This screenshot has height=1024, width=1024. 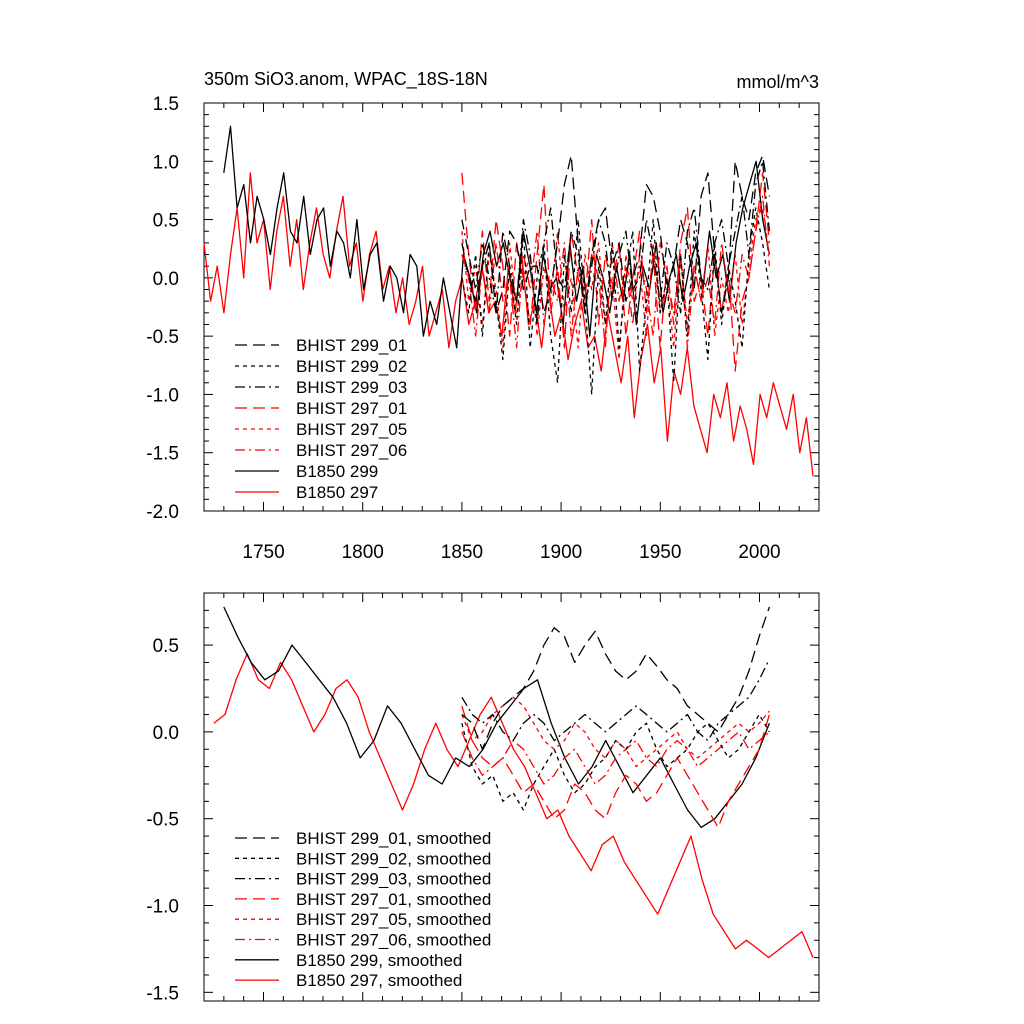 What do you see at coordinates (561, 552) in the screenshot?
I see `top-x-tick-label: 1900` at bounding box center [561, 552].